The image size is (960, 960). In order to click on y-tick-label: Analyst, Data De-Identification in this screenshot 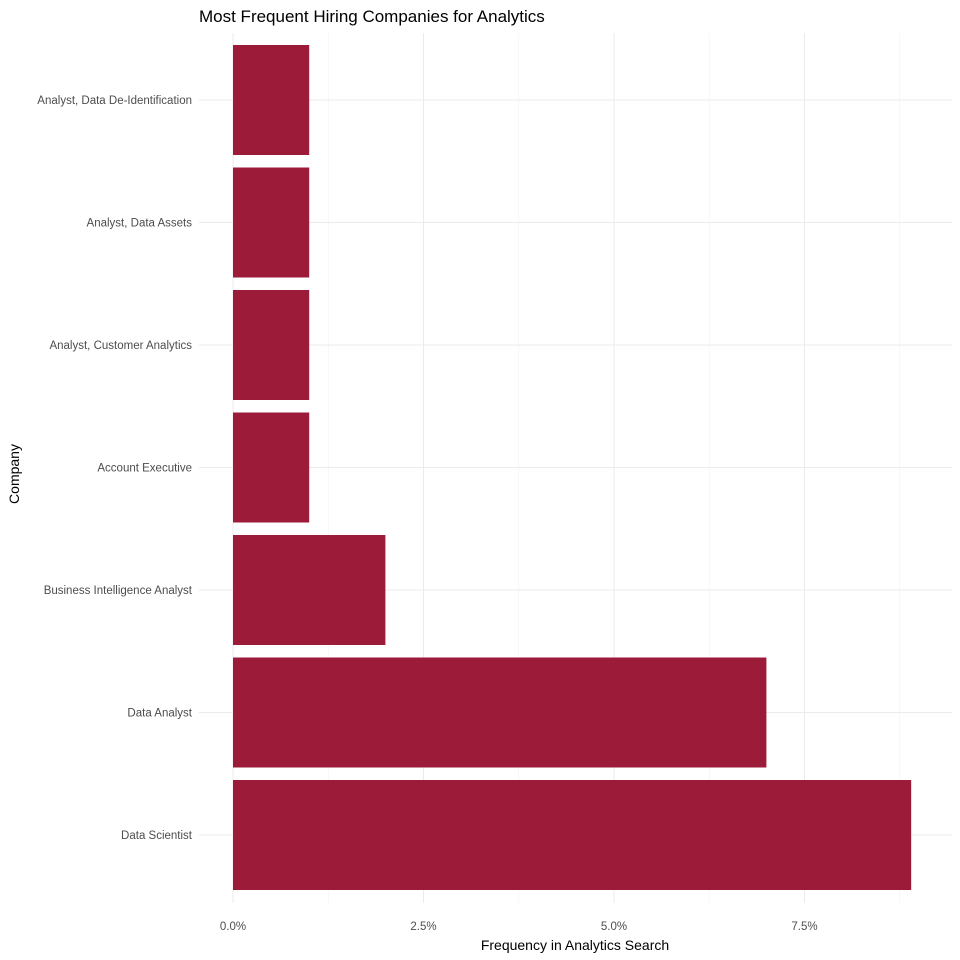, I will do `click(114, 101)`.